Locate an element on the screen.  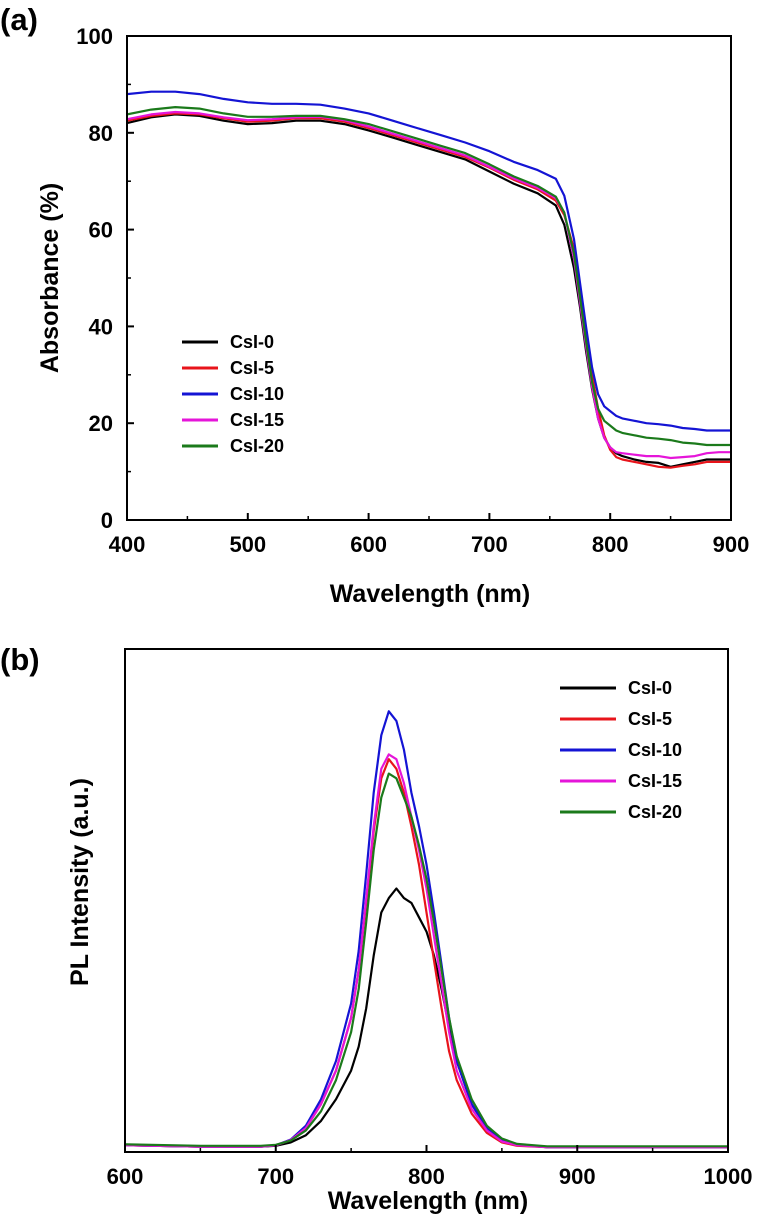
y-tick-label: 40 is located at coordinates (101, 326).